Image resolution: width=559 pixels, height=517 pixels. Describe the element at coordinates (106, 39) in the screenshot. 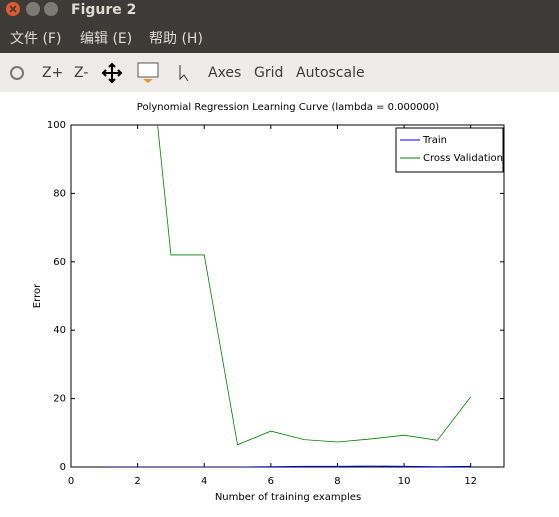

I see `menu-item: 编辑 (E)` at that location.